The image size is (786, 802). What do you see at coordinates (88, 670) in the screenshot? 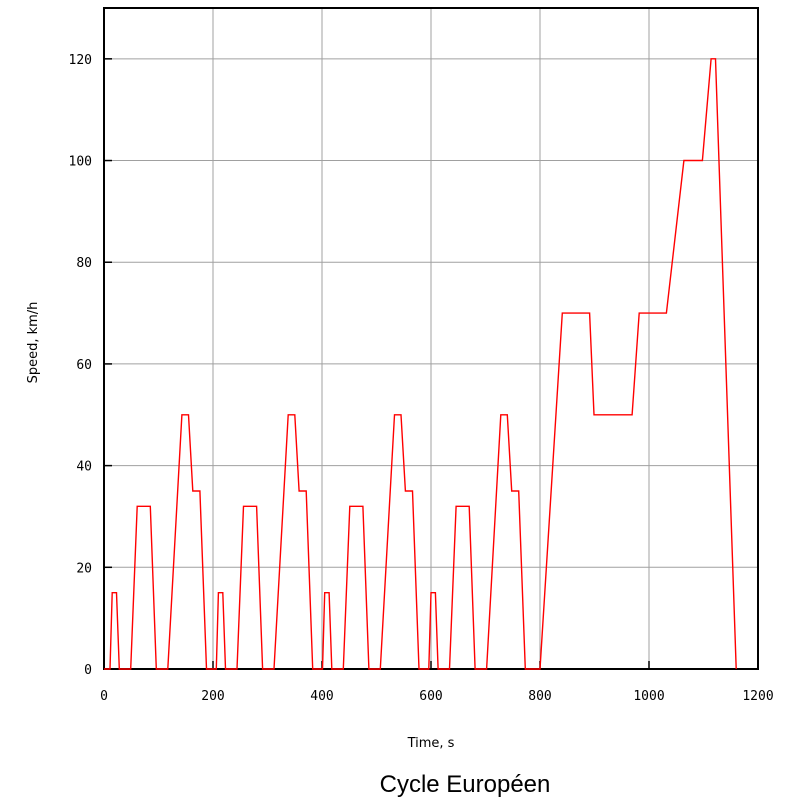
I see `y-tick-label: 0` at bounding box center [88, 670].